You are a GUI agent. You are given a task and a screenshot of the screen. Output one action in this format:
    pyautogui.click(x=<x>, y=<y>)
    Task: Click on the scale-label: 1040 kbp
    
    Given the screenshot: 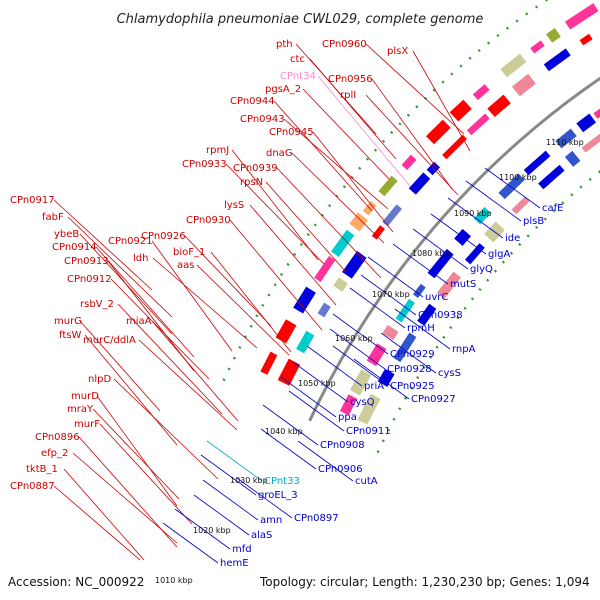 What is the action you would take?
    pyautogui.click(x=284, y=431)
    